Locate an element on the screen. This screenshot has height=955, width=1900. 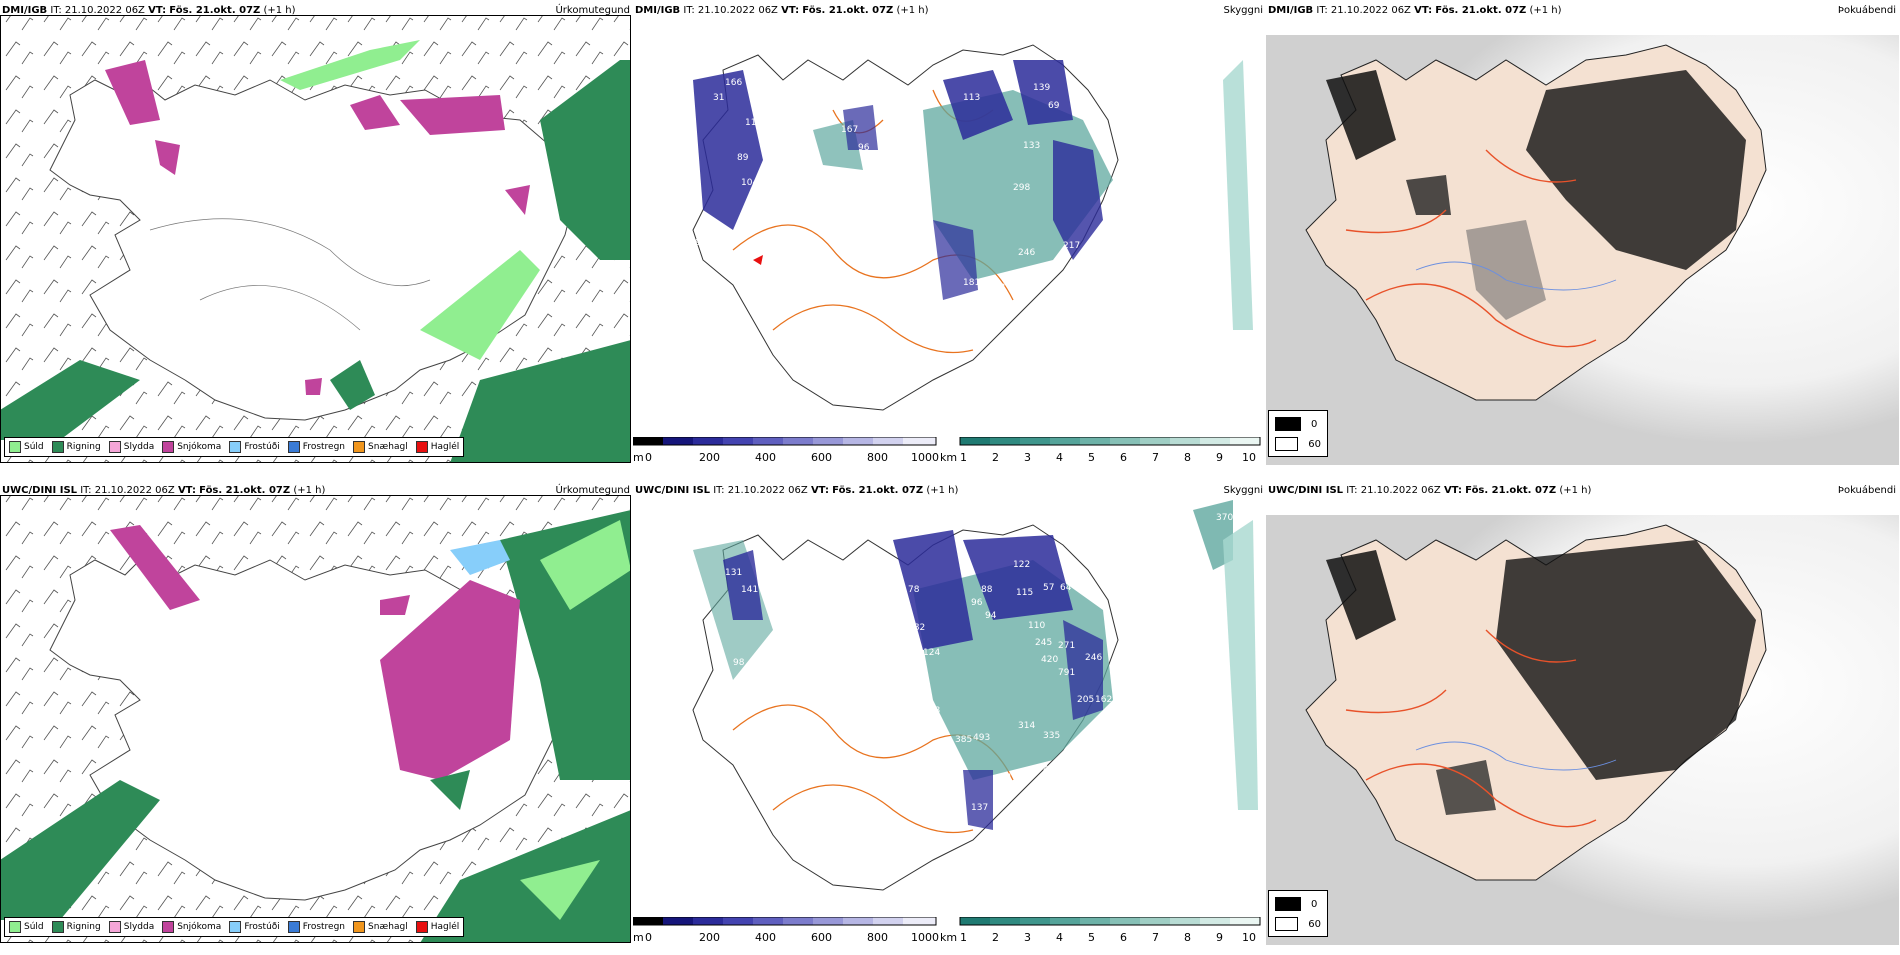
legend-item: Frostúði is located at coordinates (254, 927).